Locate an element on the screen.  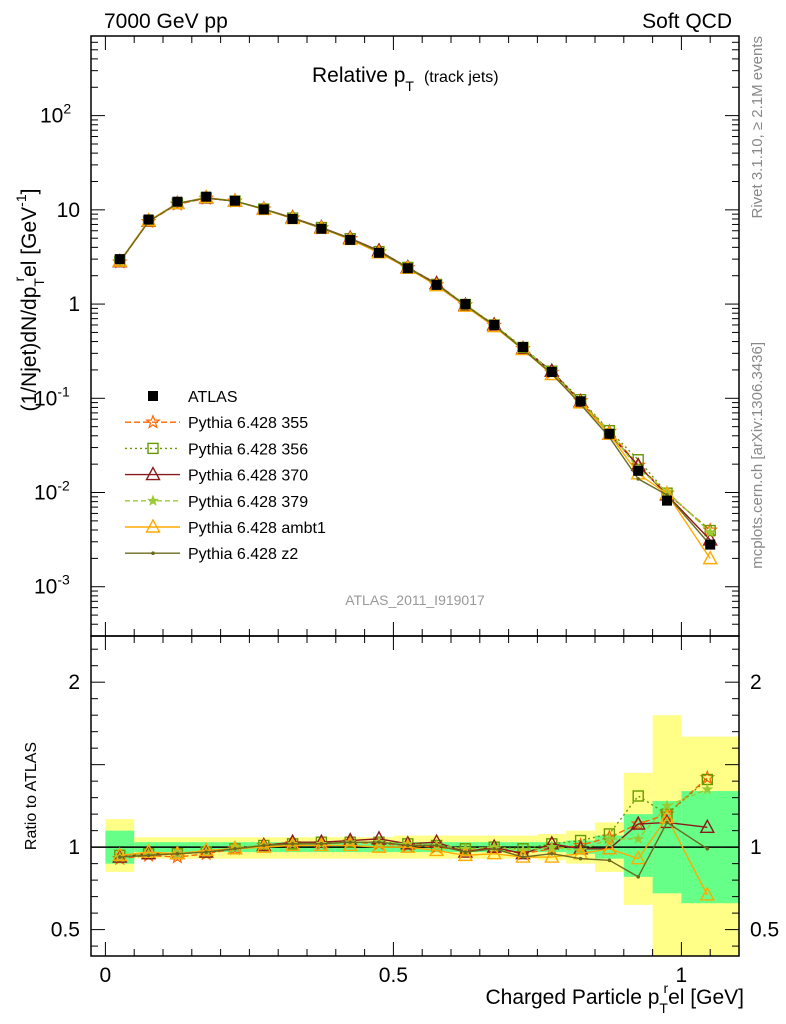
y-tick-label: 10⁻³ is located at coordinates (52, 585).